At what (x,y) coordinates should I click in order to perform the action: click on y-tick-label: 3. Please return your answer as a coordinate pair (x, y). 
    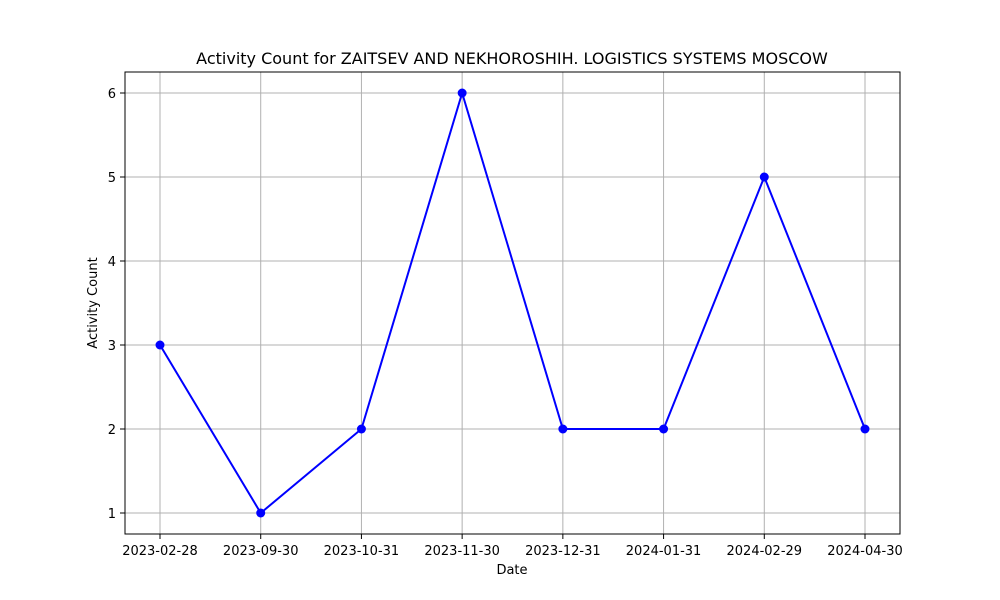
    Looking at the image, I should click on (112, 346).